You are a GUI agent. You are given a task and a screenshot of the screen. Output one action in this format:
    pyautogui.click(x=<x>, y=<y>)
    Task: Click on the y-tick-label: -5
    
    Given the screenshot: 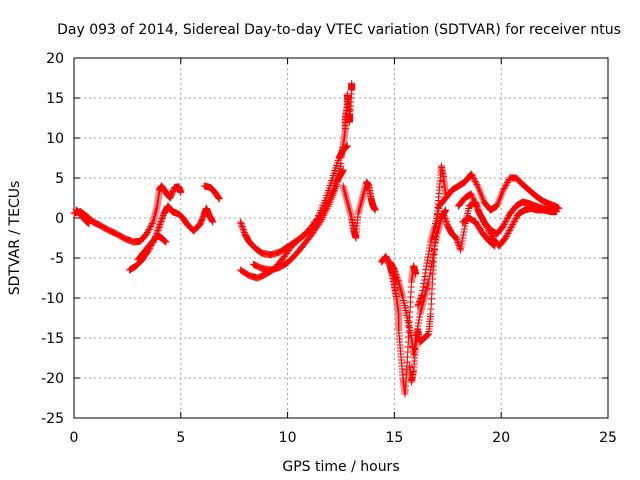 What is the action you would take?
    pyautogui.click(x=57, y=259)
    